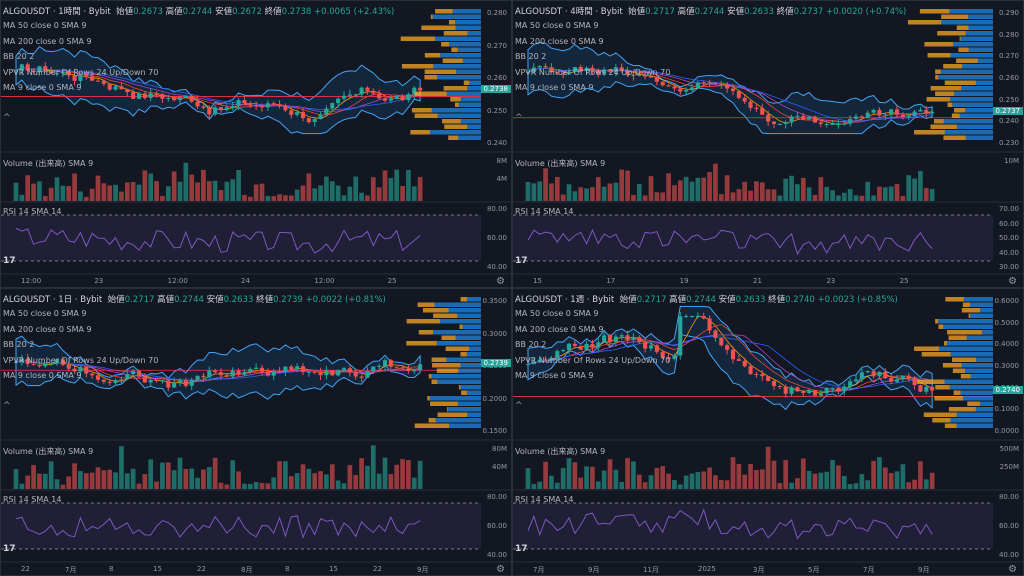 The image size is (1024, 576). What do you see at coordinates (218, 371) in the screenshot?
I see `moving-average-line` at bounding box center [218, 371].